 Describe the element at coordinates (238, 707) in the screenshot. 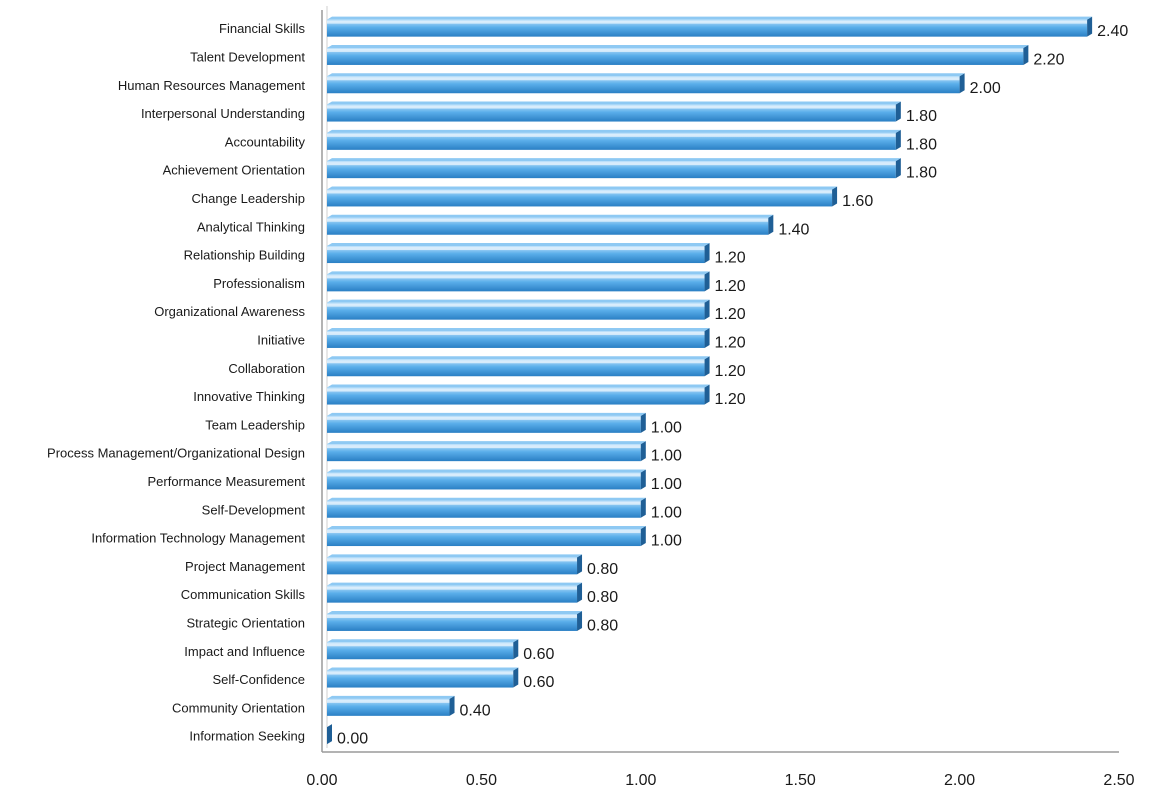

I see `category-label: Community Orientation` at that location.